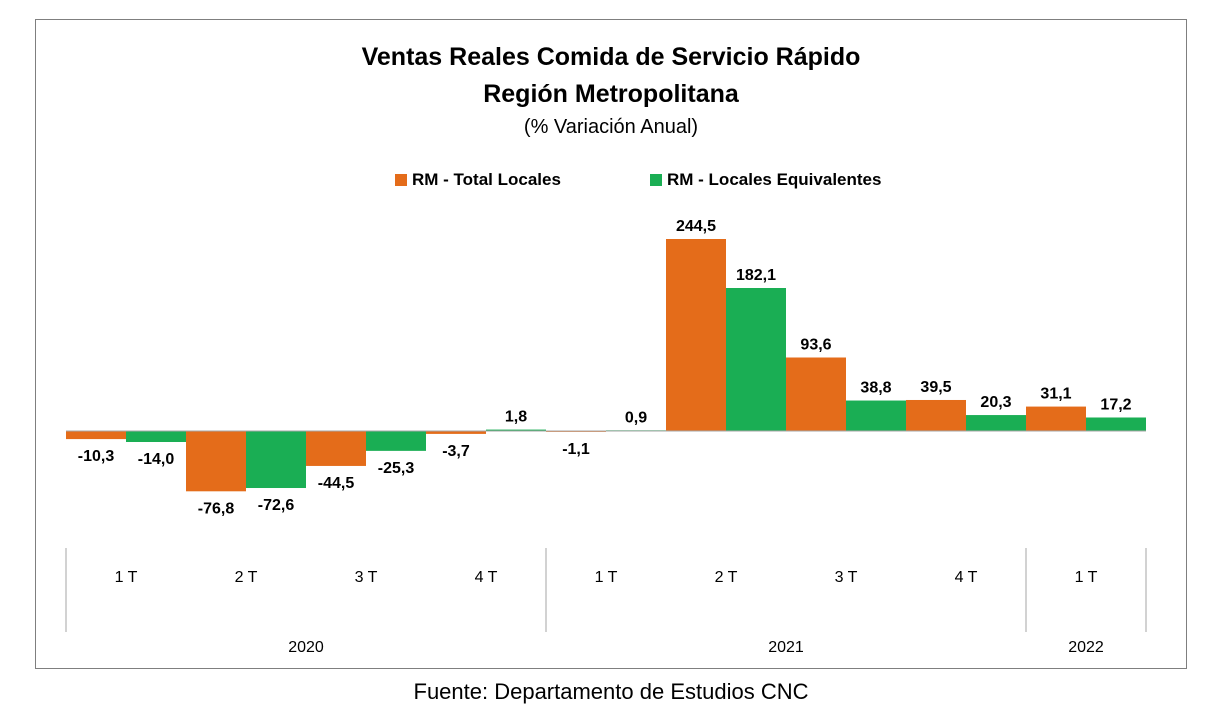 Image resolution: width=1222 pixels, height=724 pixels. I want to click on data-label-equivalentes-4: 0,9, so click(636, 417).